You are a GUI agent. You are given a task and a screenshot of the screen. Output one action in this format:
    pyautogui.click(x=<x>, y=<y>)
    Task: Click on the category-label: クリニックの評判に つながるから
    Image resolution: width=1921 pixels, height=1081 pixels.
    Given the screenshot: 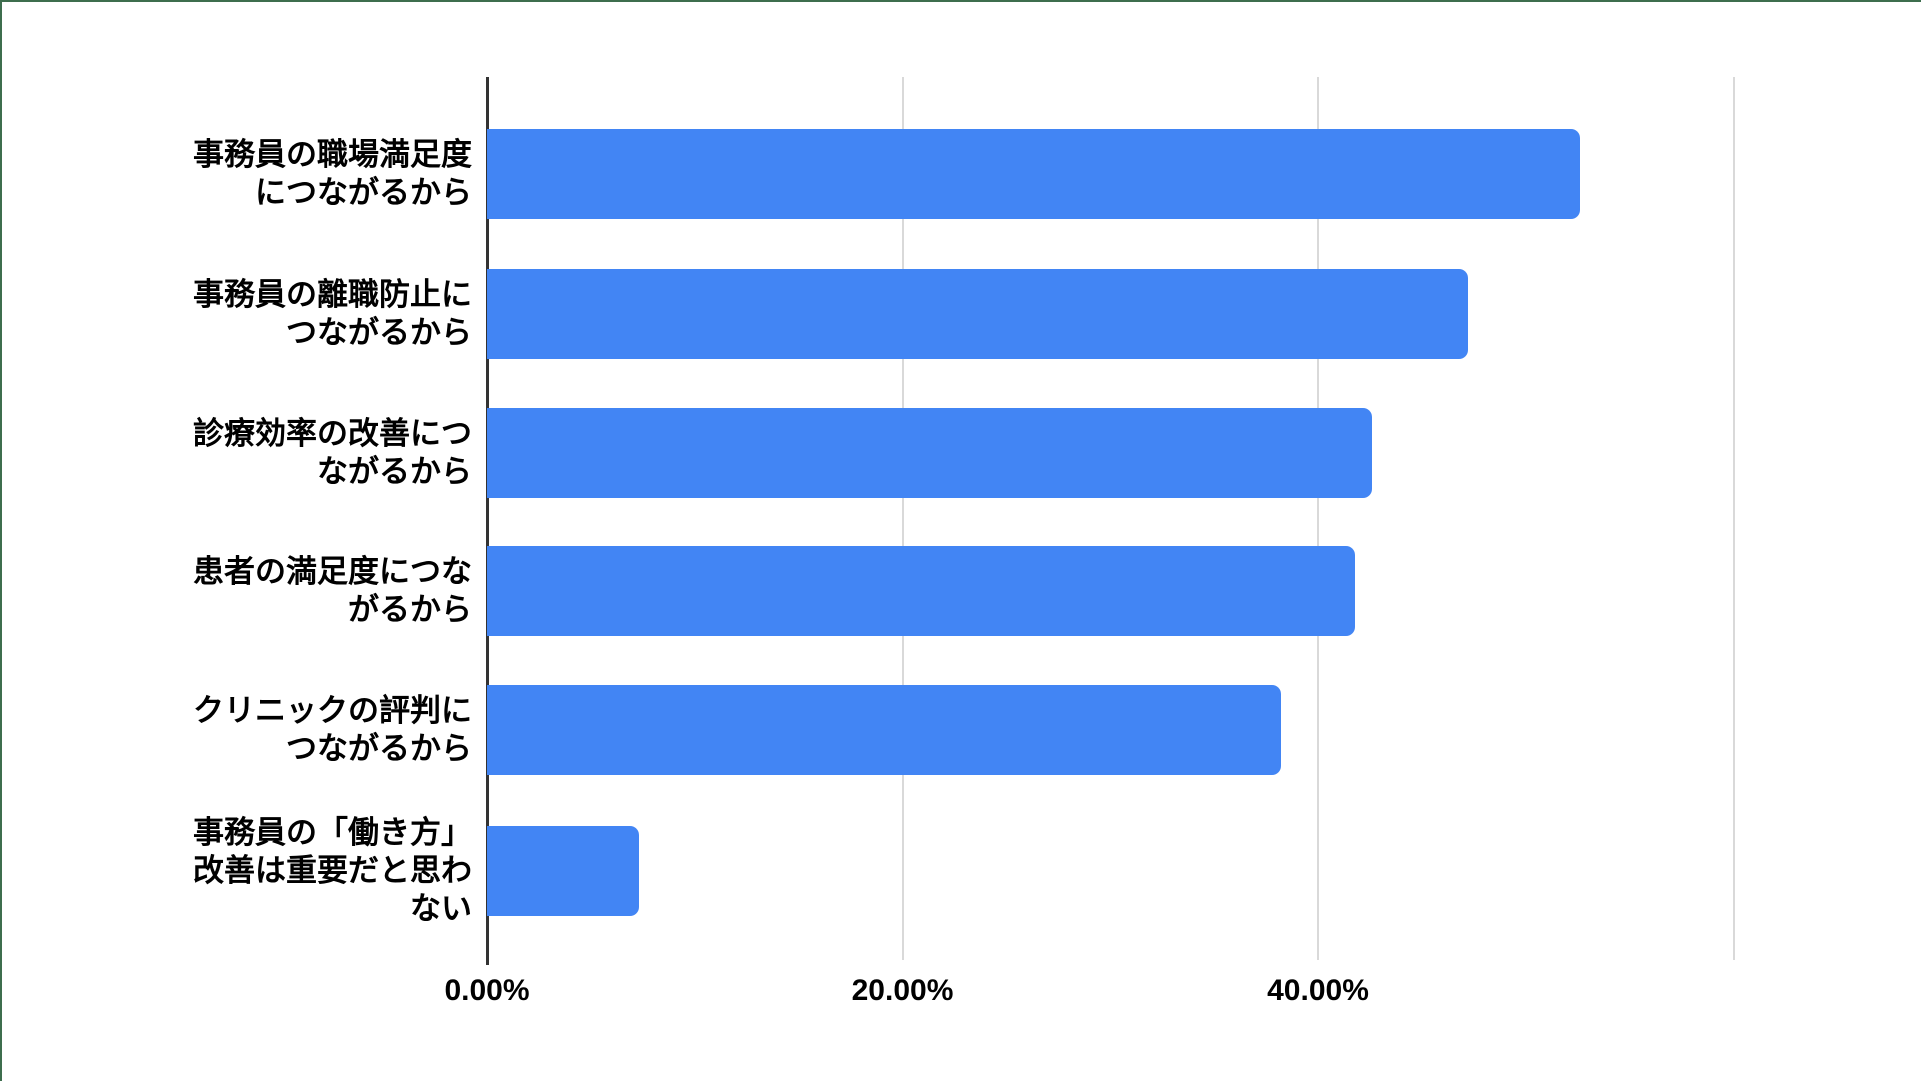 What is the action you would take?
    pyautogui.click(x=332, y=729)
    